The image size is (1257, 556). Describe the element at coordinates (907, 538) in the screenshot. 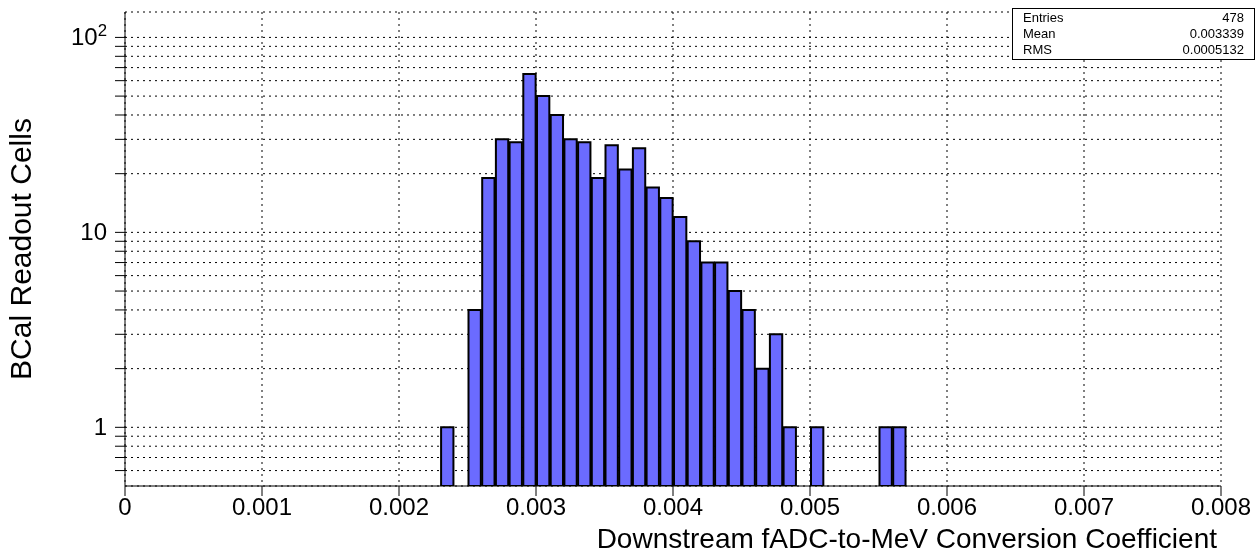

I see `x-axis-title: Downstream fADC-to-MeV Conversion Coefficient` at that location.